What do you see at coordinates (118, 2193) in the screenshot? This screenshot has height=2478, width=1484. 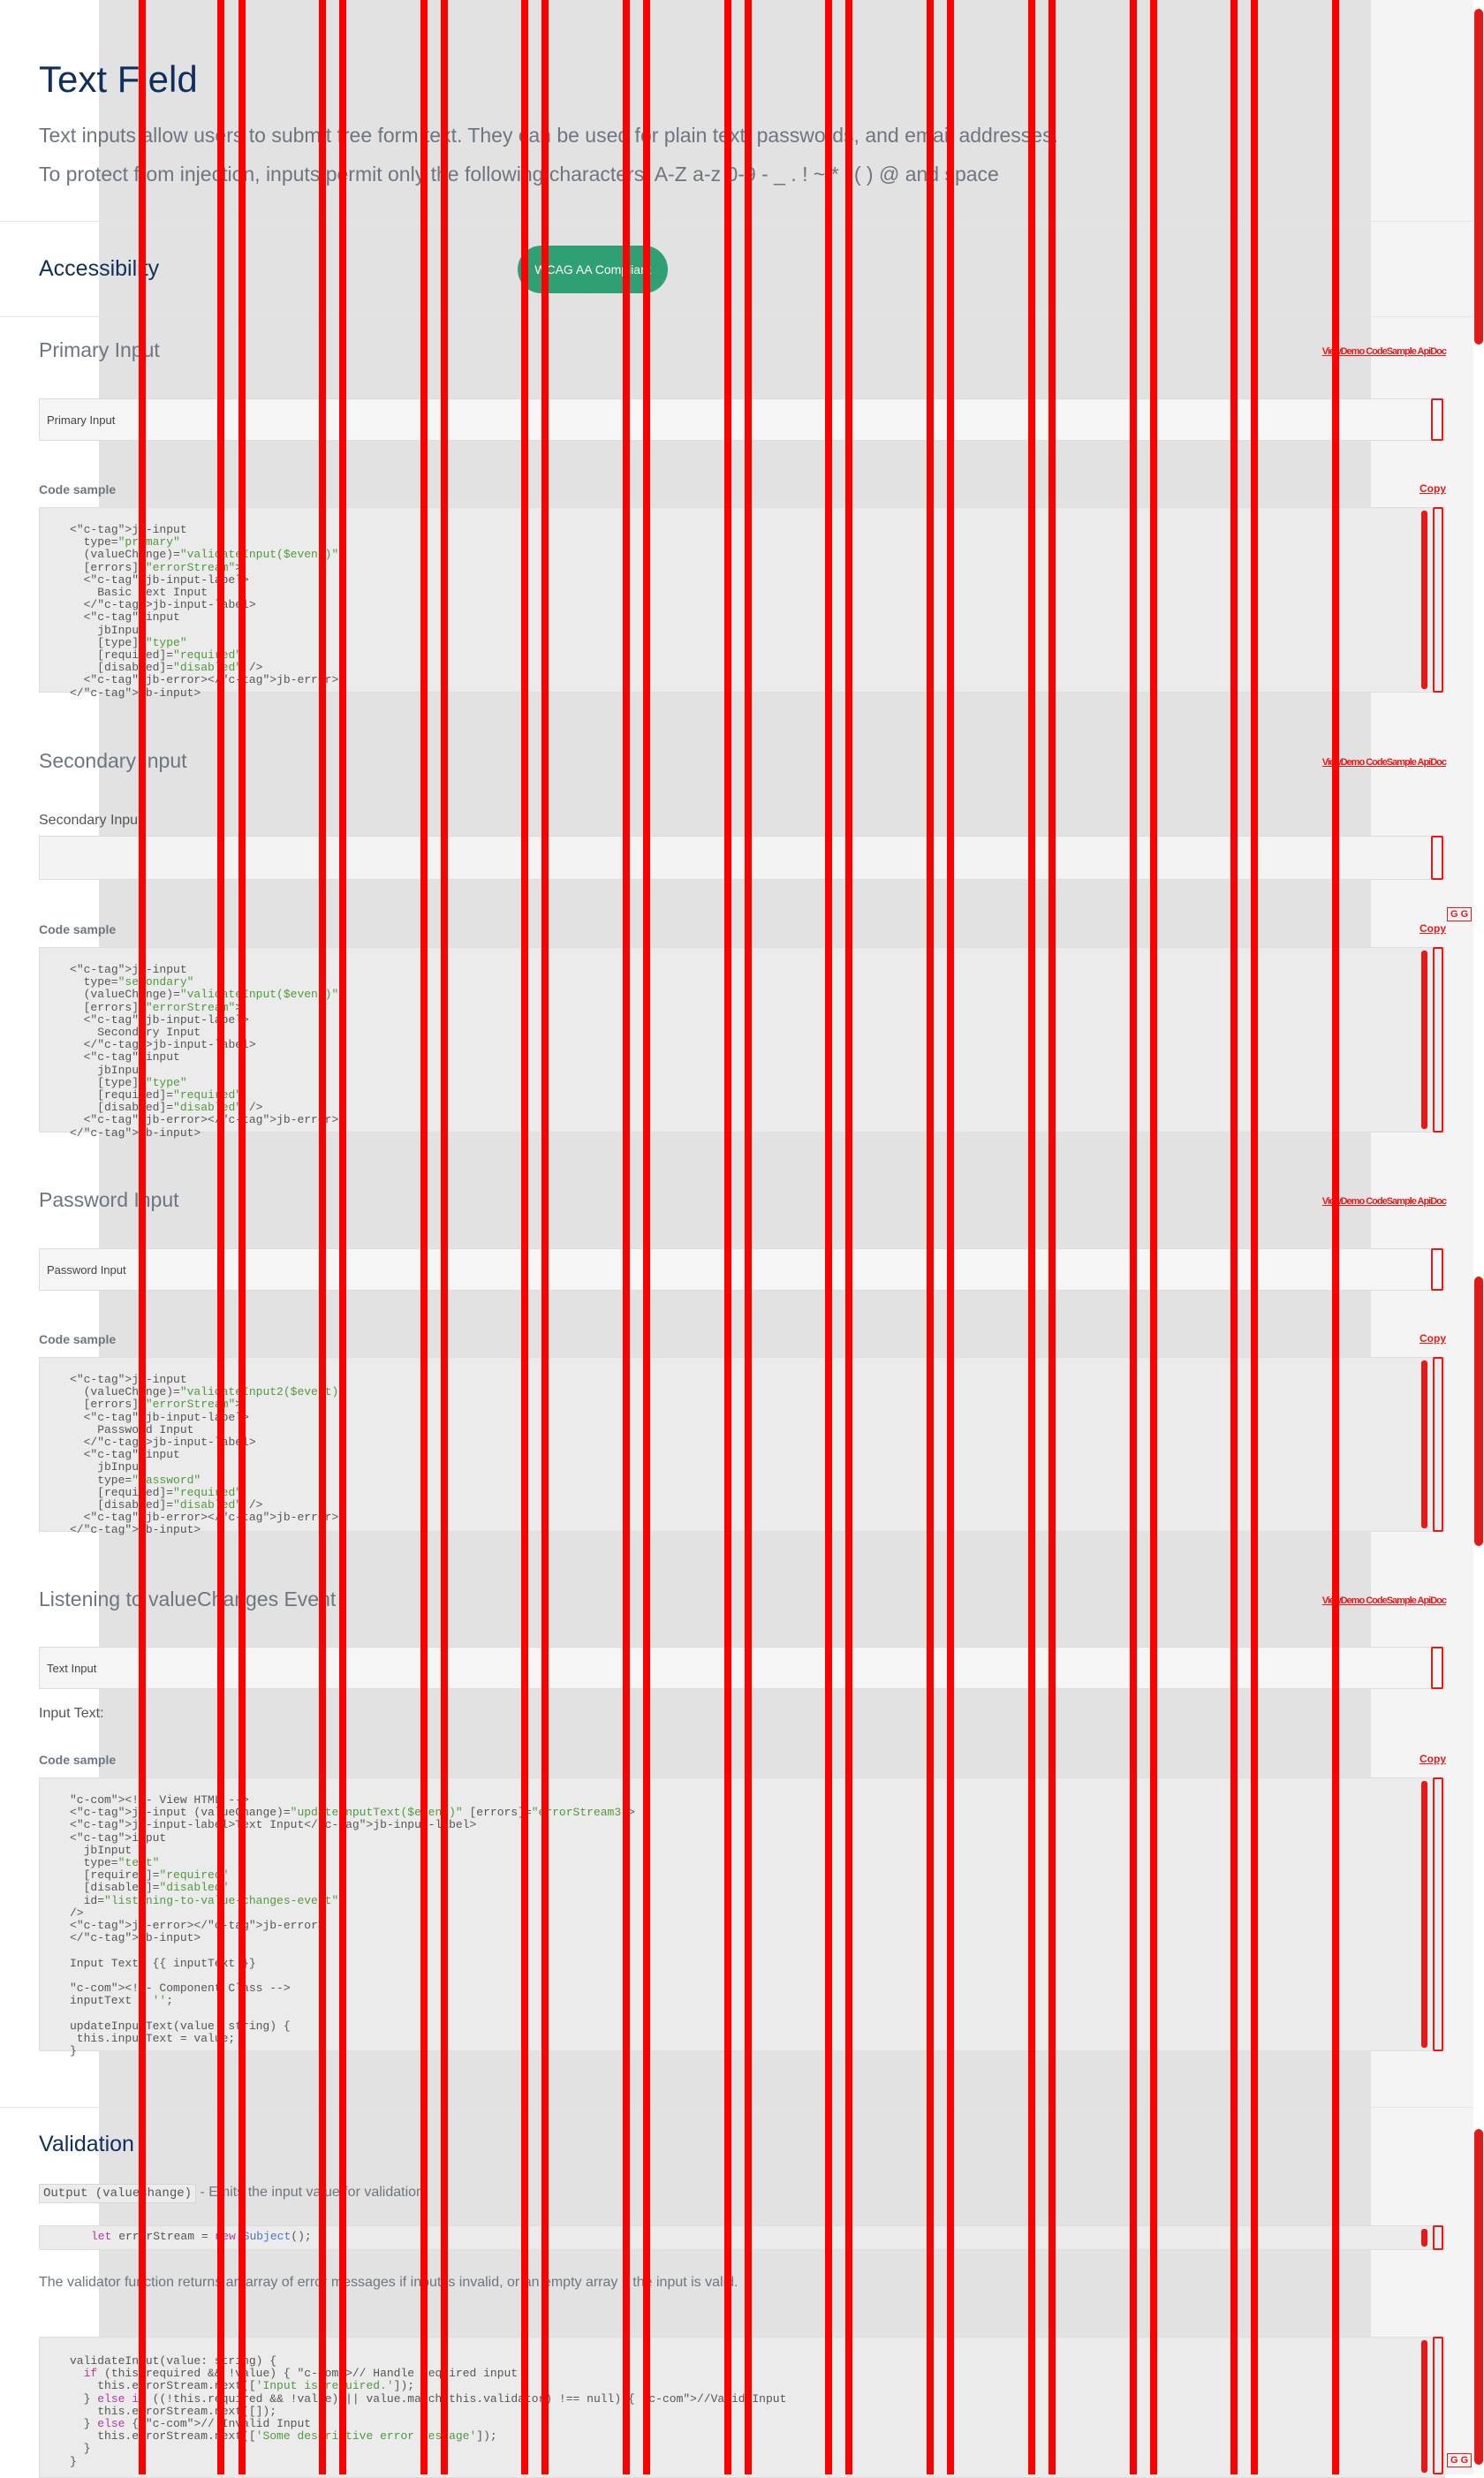 I see `output-code: Output (valueChange)` at bounding box center [118, 2193].